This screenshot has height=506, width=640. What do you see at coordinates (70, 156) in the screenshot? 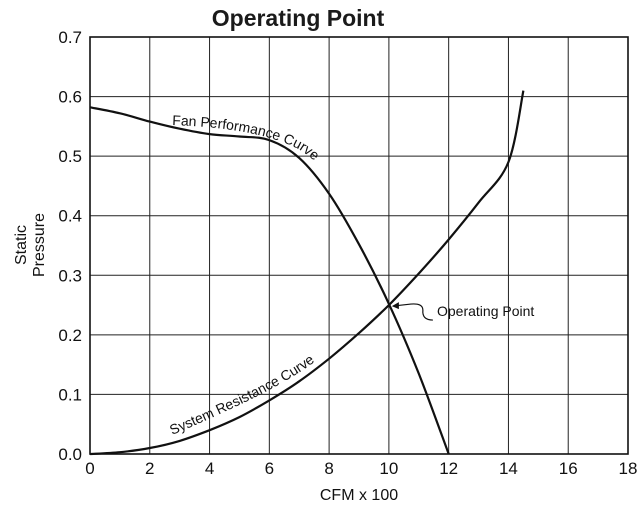
I see `y-tick-label: 0.5` at bounding box center [70, 156].